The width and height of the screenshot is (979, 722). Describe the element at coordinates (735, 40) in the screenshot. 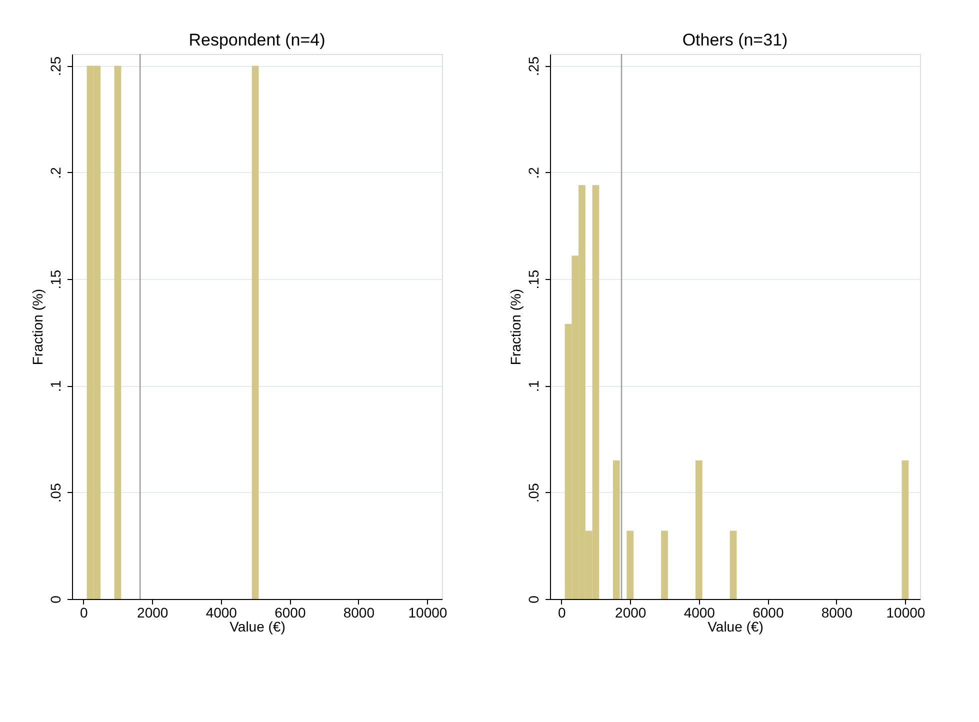

I see `chart-title: Others (n=31)` at that location.